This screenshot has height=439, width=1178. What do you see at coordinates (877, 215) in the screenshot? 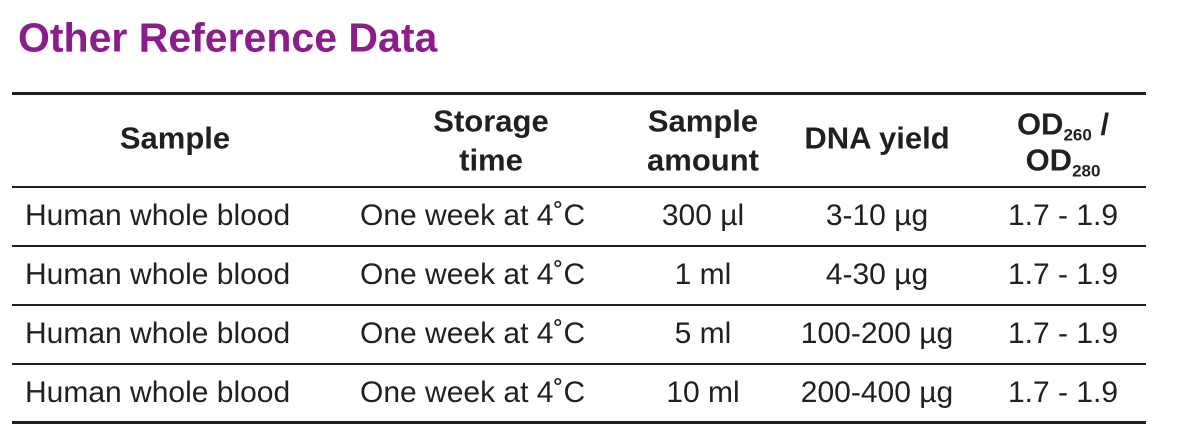
I see `table-cell: 3-10 µg` at bounding box center [877, 215].